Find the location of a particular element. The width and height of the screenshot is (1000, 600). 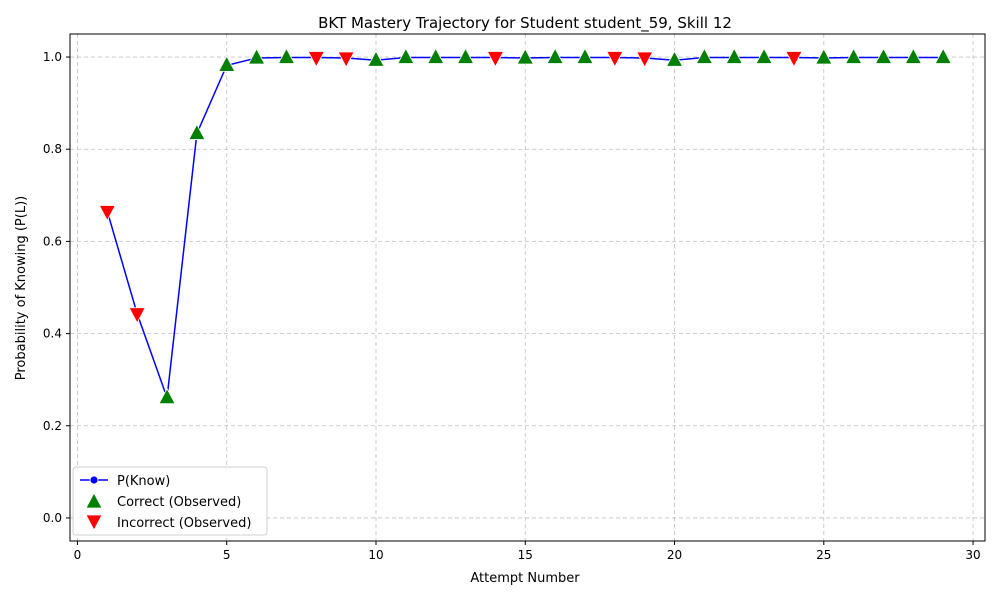

x-tick-label: 10 is located at coordinates (375, 555).